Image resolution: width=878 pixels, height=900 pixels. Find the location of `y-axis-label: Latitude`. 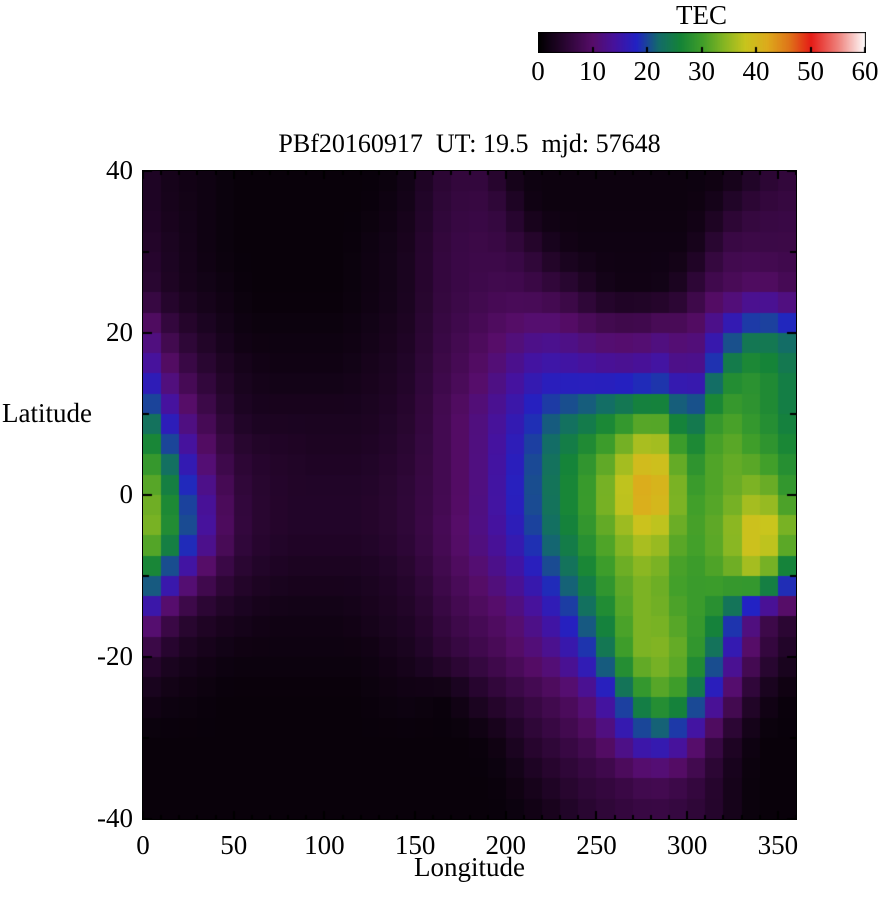

y-axis-label: Latitude is located at coordinates (47, 413).